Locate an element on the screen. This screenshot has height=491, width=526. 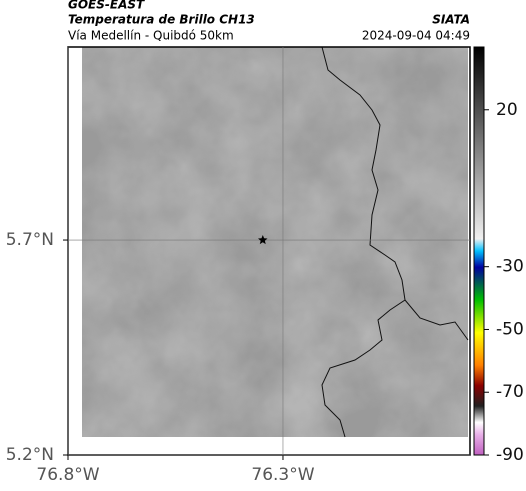
colorbar-label: -70 is located at coordinates (510, 392).